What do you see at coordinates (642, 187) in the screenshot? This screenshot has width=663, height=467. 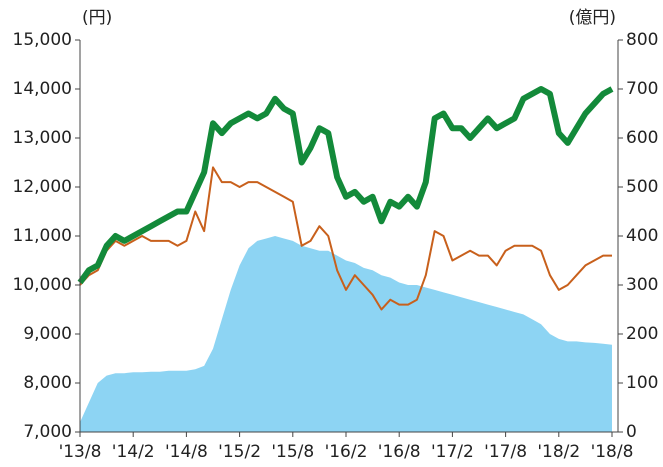 I see `y2-tick-label: 500` at bounding box center [642, 187].